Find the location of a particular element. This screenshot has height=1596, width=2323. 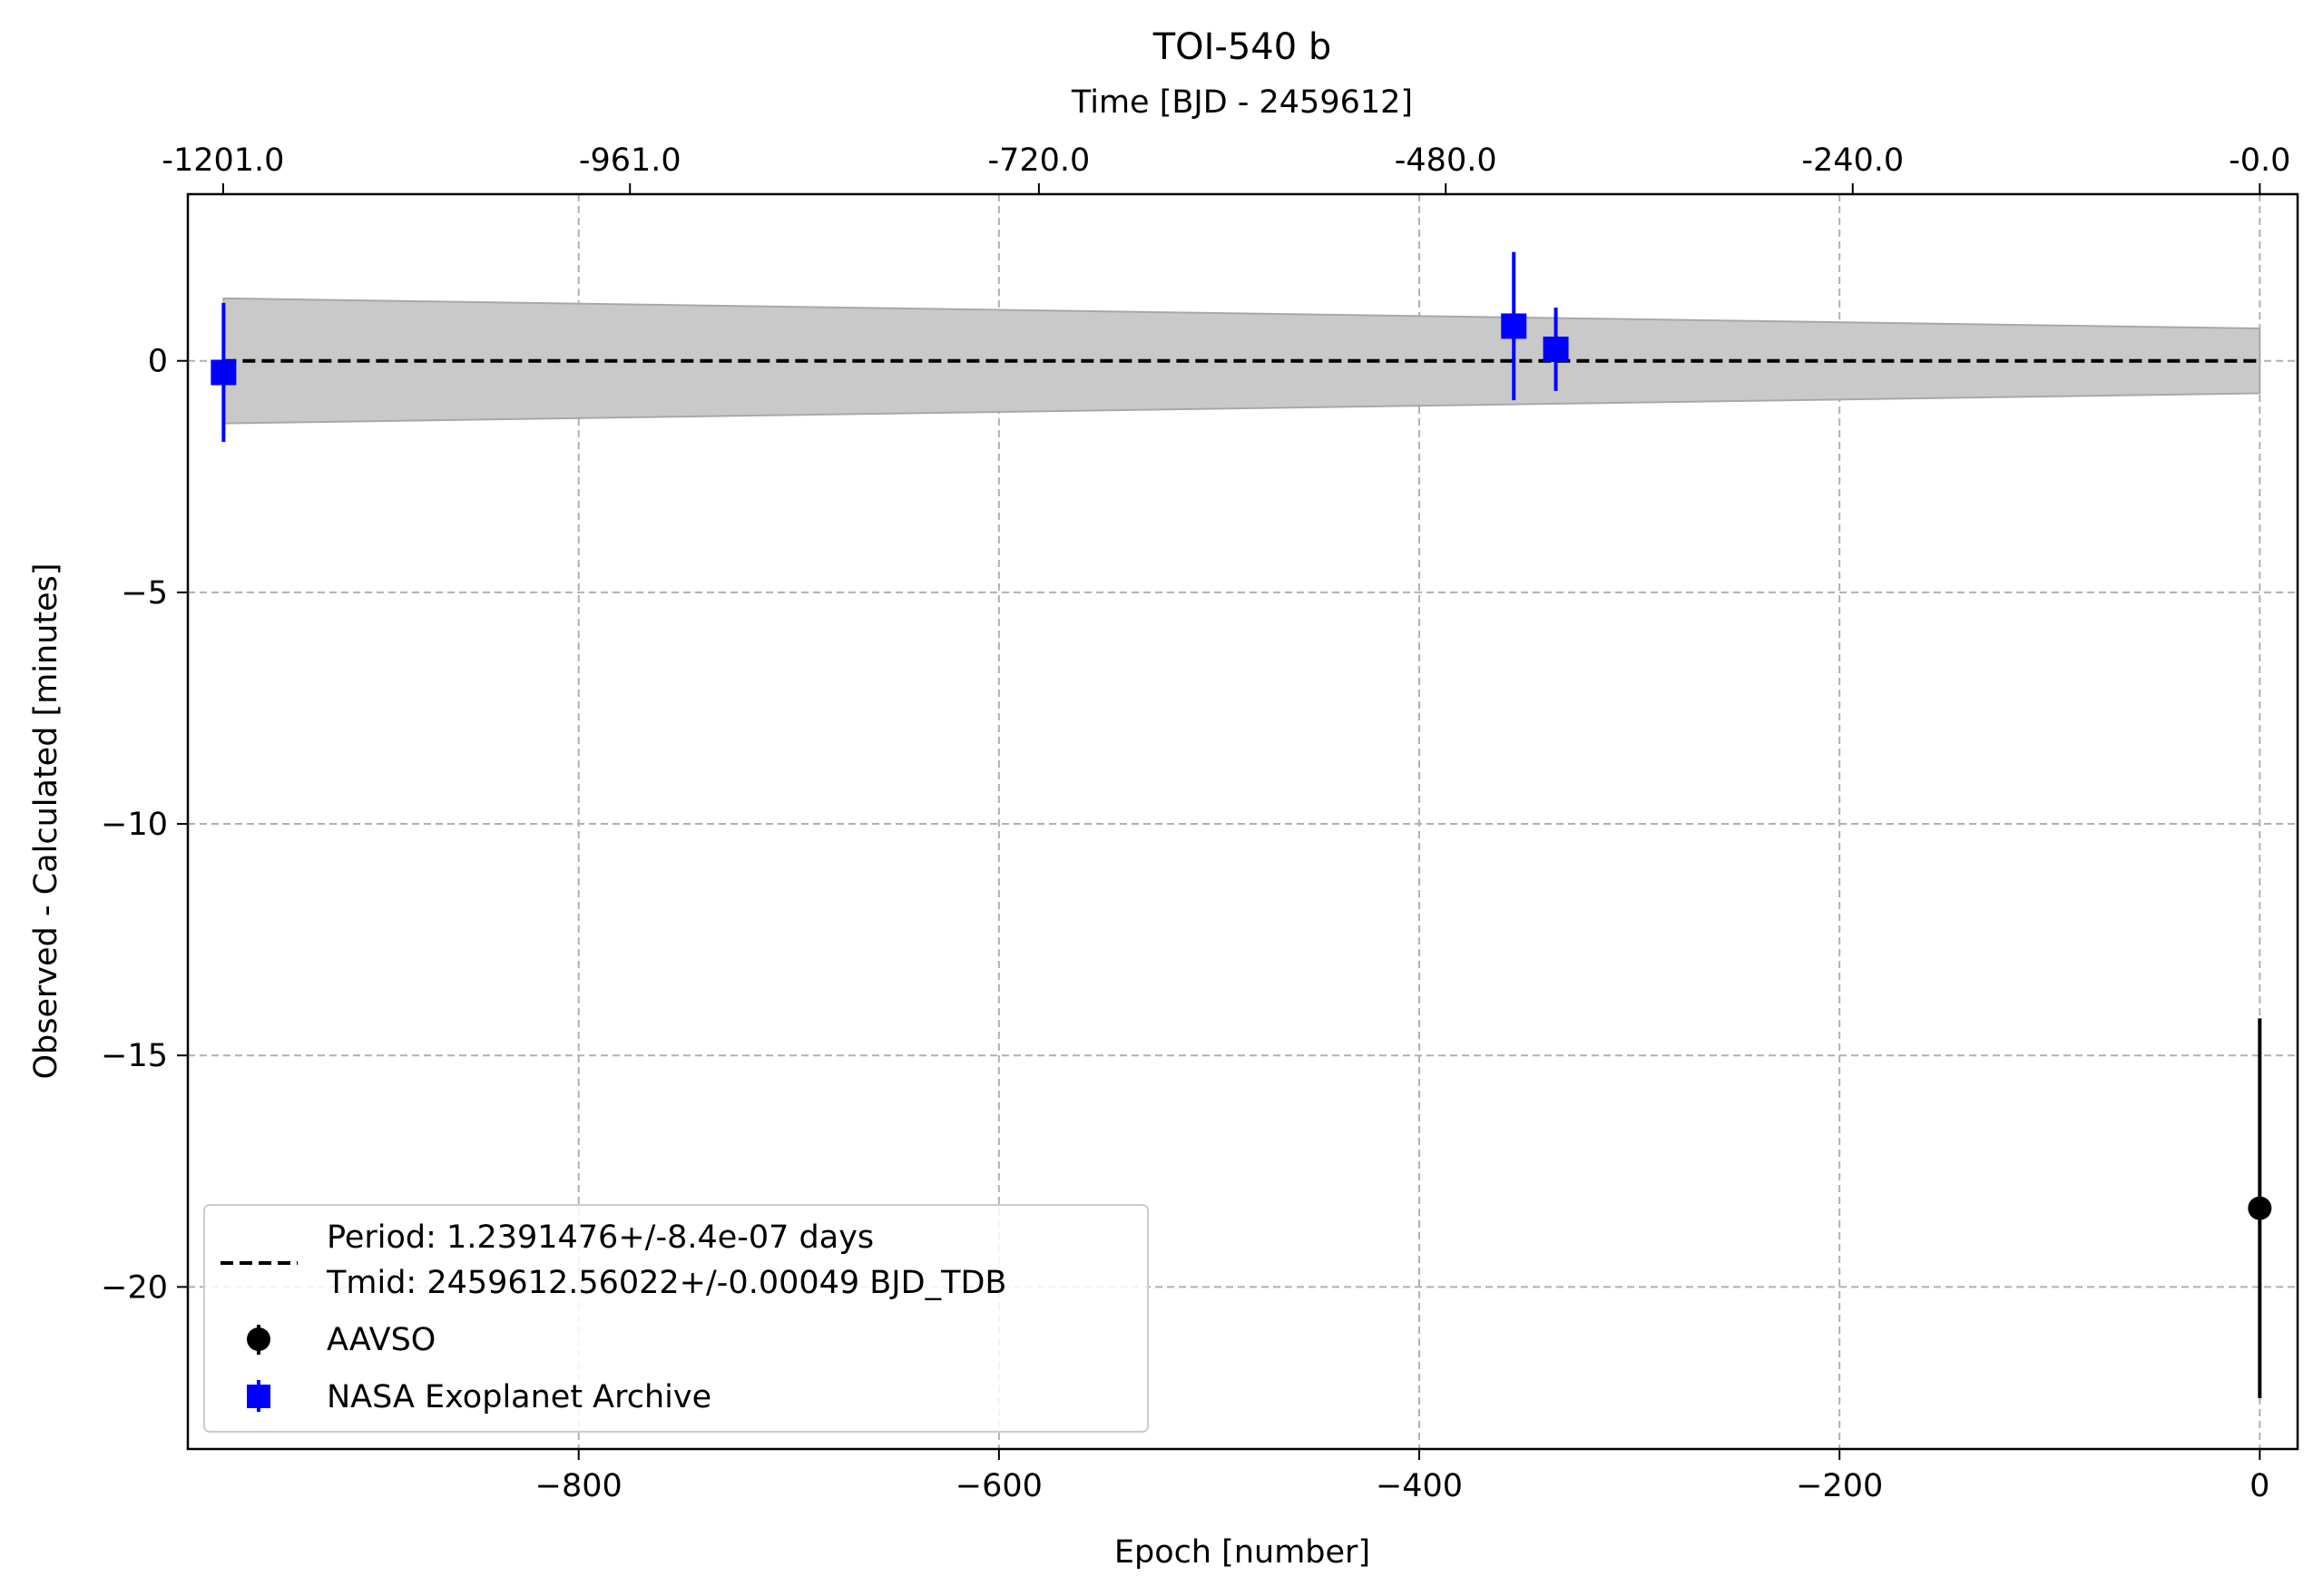

legend-aavso-label: AAVSO is located at coordinates (381, 1340).